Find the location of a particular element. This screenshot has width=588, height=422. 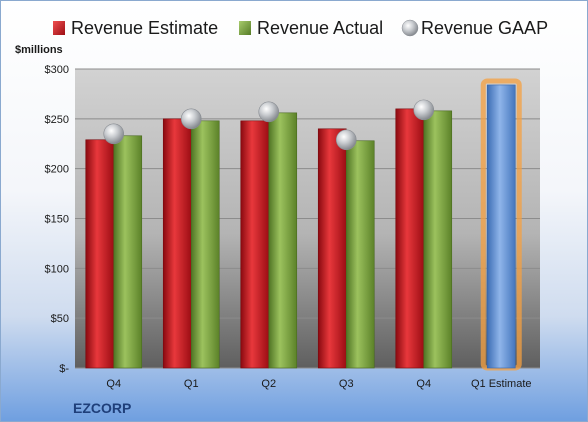

legend-revenue-actual-label: Revenue Actual is located at coordinates (320, 28).